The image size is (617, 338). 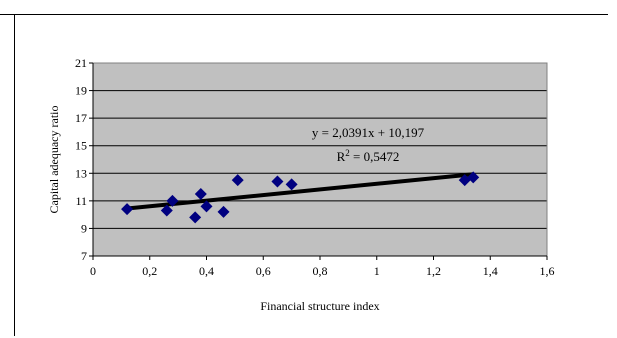 I want to click on x-tick-label: 0,2, so click(x=149, y=271).